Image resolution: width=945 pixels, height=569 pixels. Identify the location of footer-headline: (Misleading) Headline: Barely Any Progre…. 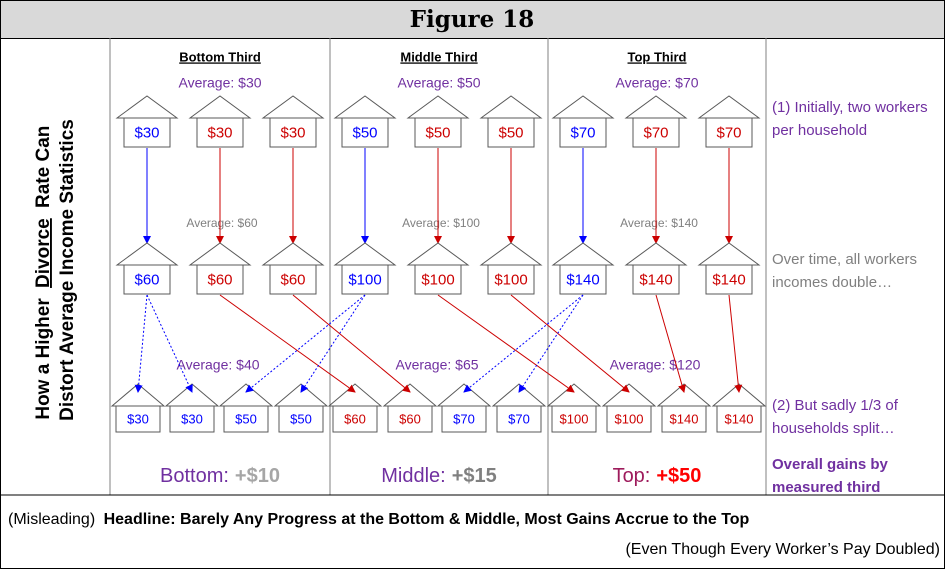
(379, 519).